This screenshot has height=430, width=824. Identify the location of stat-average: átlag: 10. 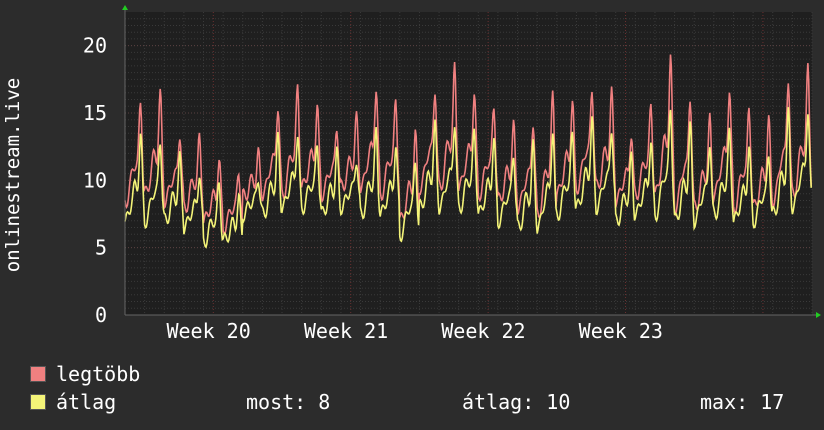
(516, 402).